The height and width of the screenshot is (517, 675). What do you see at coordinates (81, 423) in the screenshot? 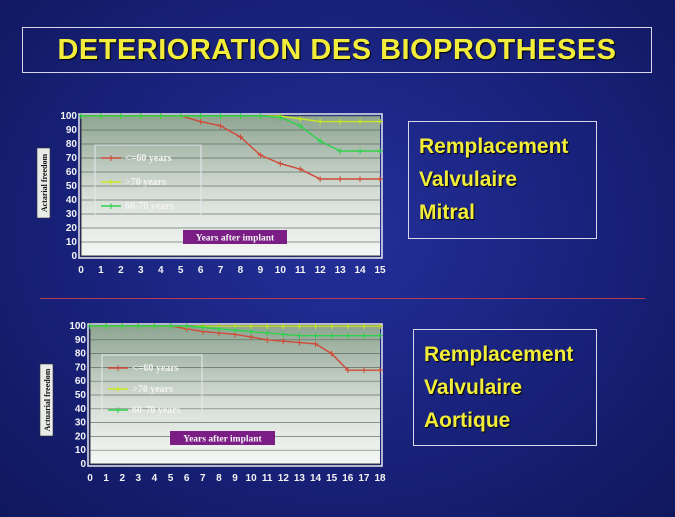
I see `y-tick-label: 30` at bounding box center [81, 423].